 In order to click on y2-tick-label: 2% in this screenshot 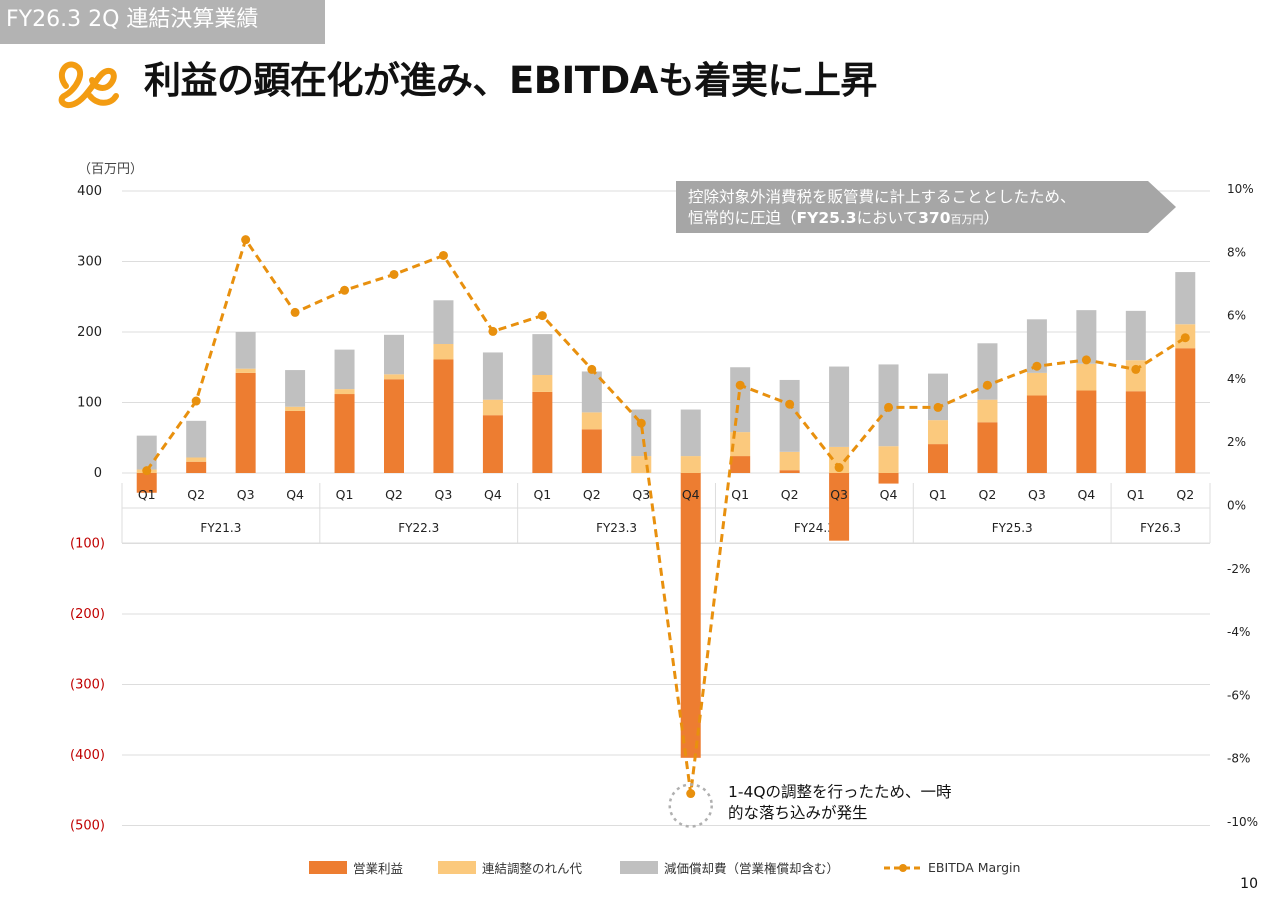, I will do `click(1236, 442)`.